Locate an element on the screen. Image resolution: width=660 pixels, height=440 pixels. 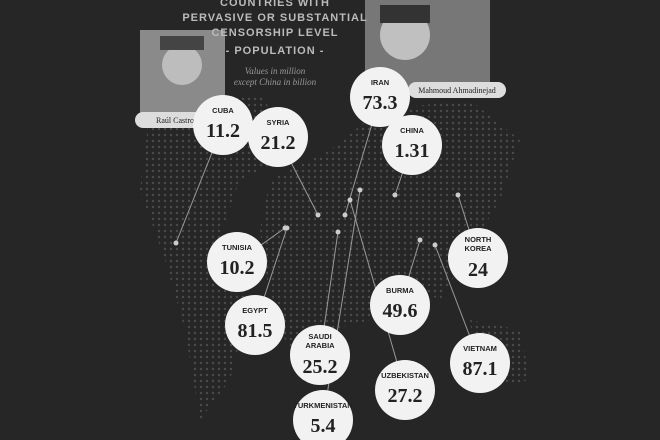
country-value: 81.5 is located at coordinates (255, 331).